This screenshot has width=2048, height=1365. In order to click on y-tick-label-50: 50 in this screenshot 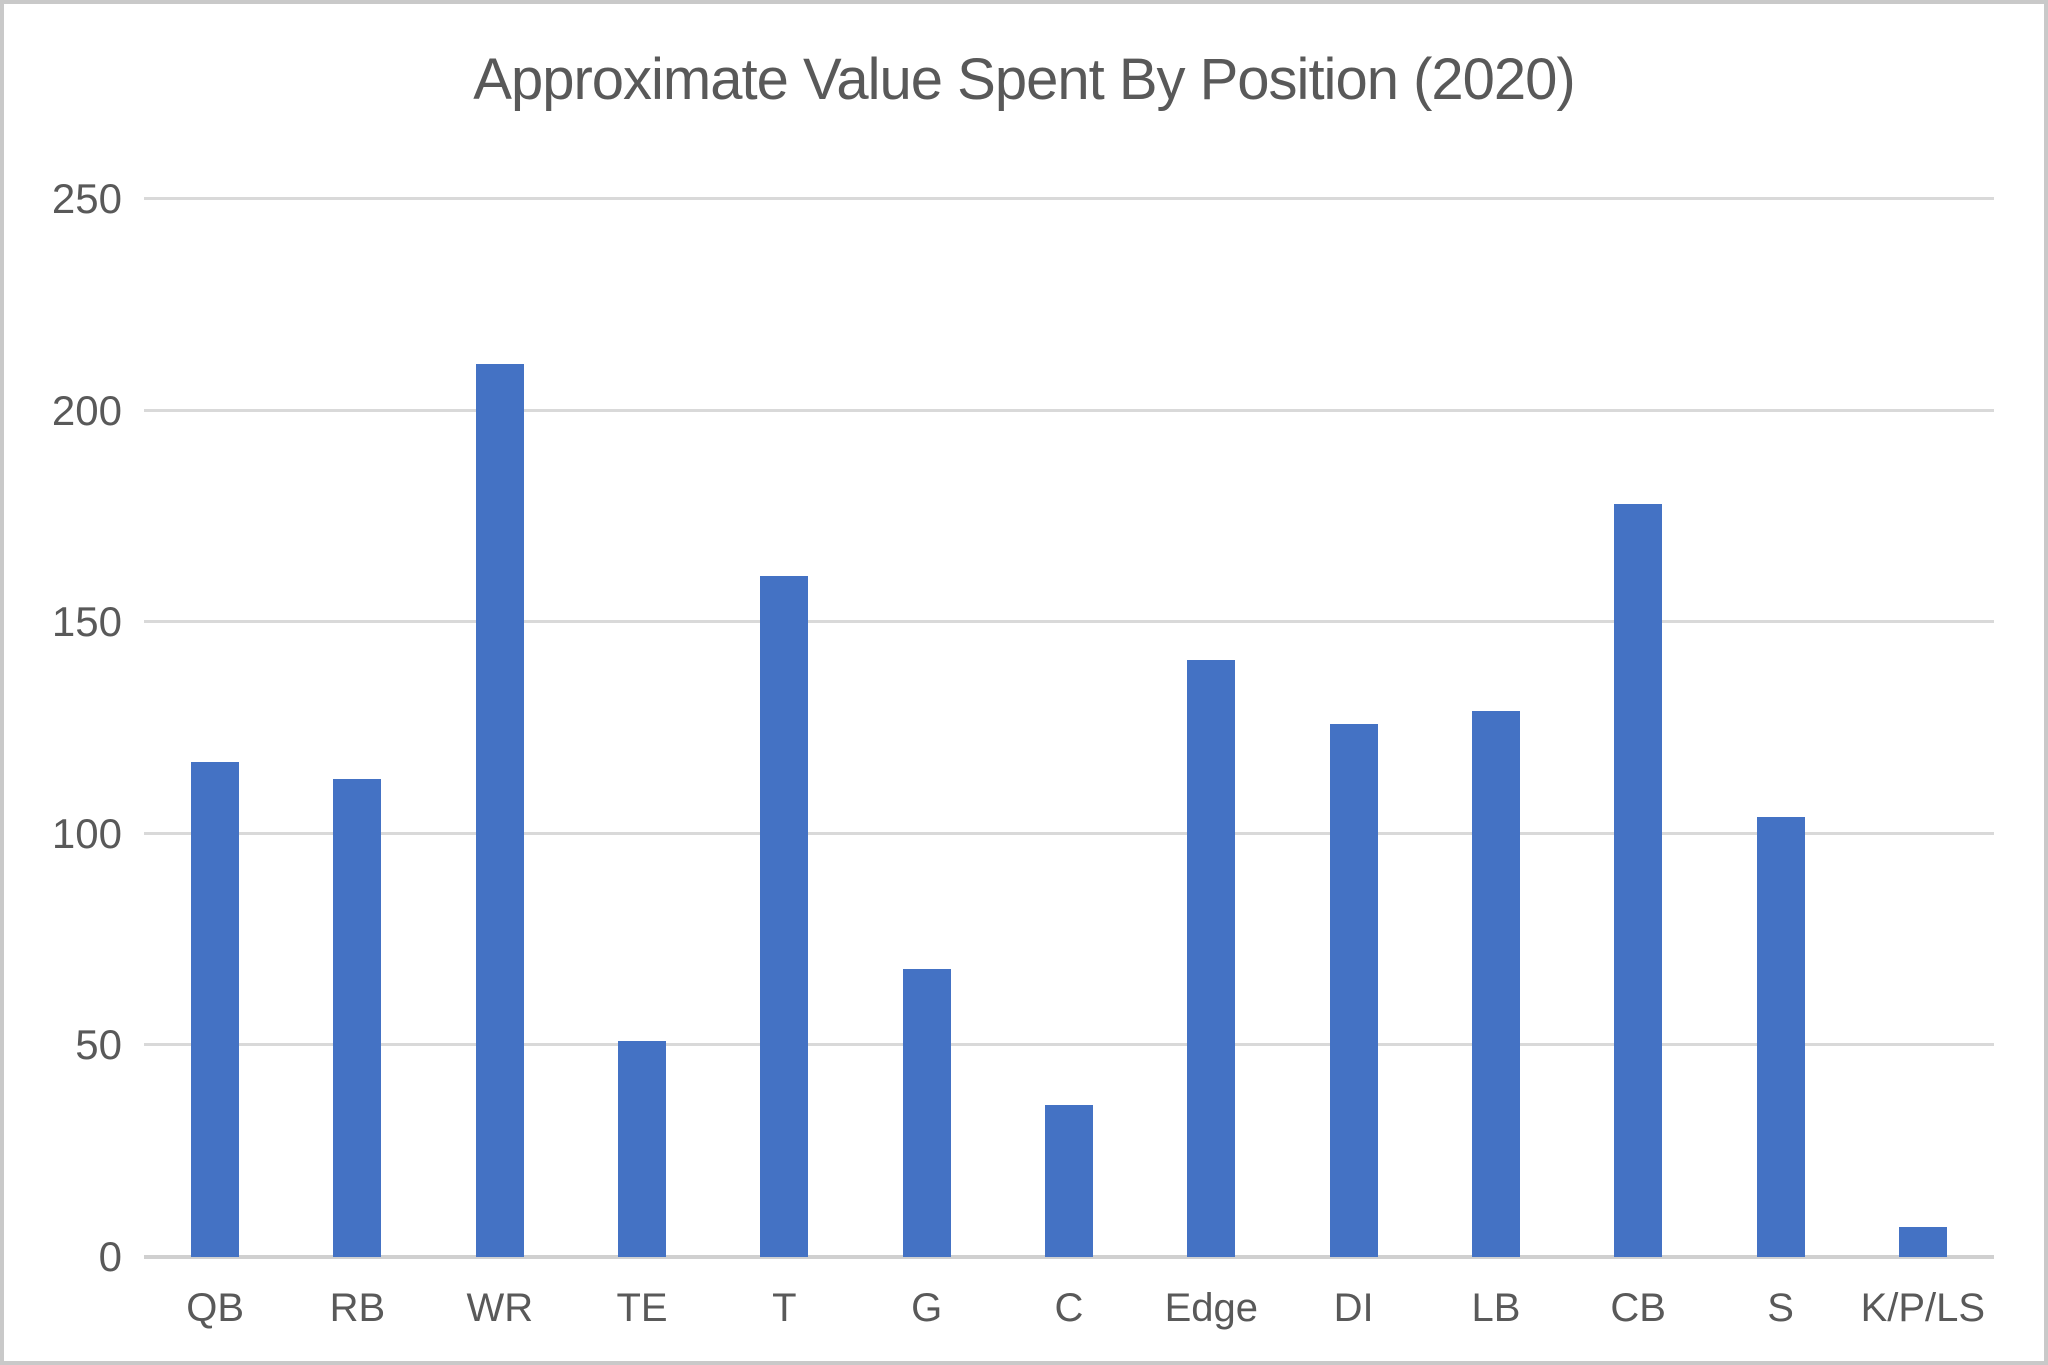, I will do `click(98, 1045)`.